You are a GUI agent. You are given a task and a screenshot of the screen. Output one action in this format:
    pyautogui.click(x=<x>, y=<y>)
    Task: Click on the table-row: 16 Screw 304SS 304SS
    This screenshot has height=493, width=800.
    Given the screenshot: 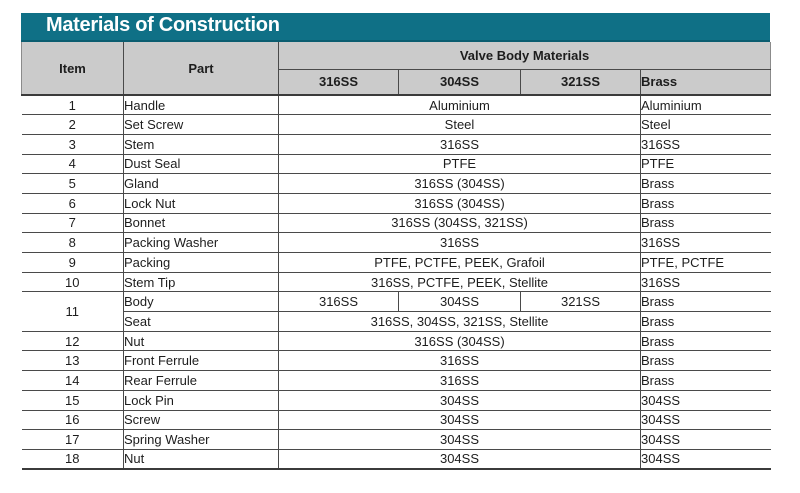 What is the action you would take?
    pyautogui.click(x=396, y=419)
    